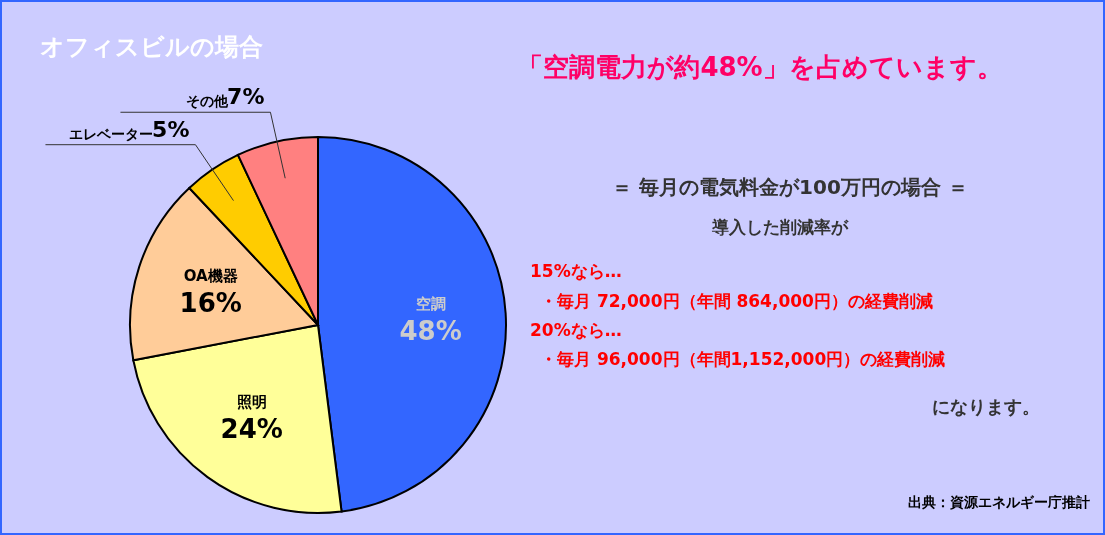 The width and height of the screenshot is (1105, 535). I want to click on slice-label: エレベーター, so click(111, 133).